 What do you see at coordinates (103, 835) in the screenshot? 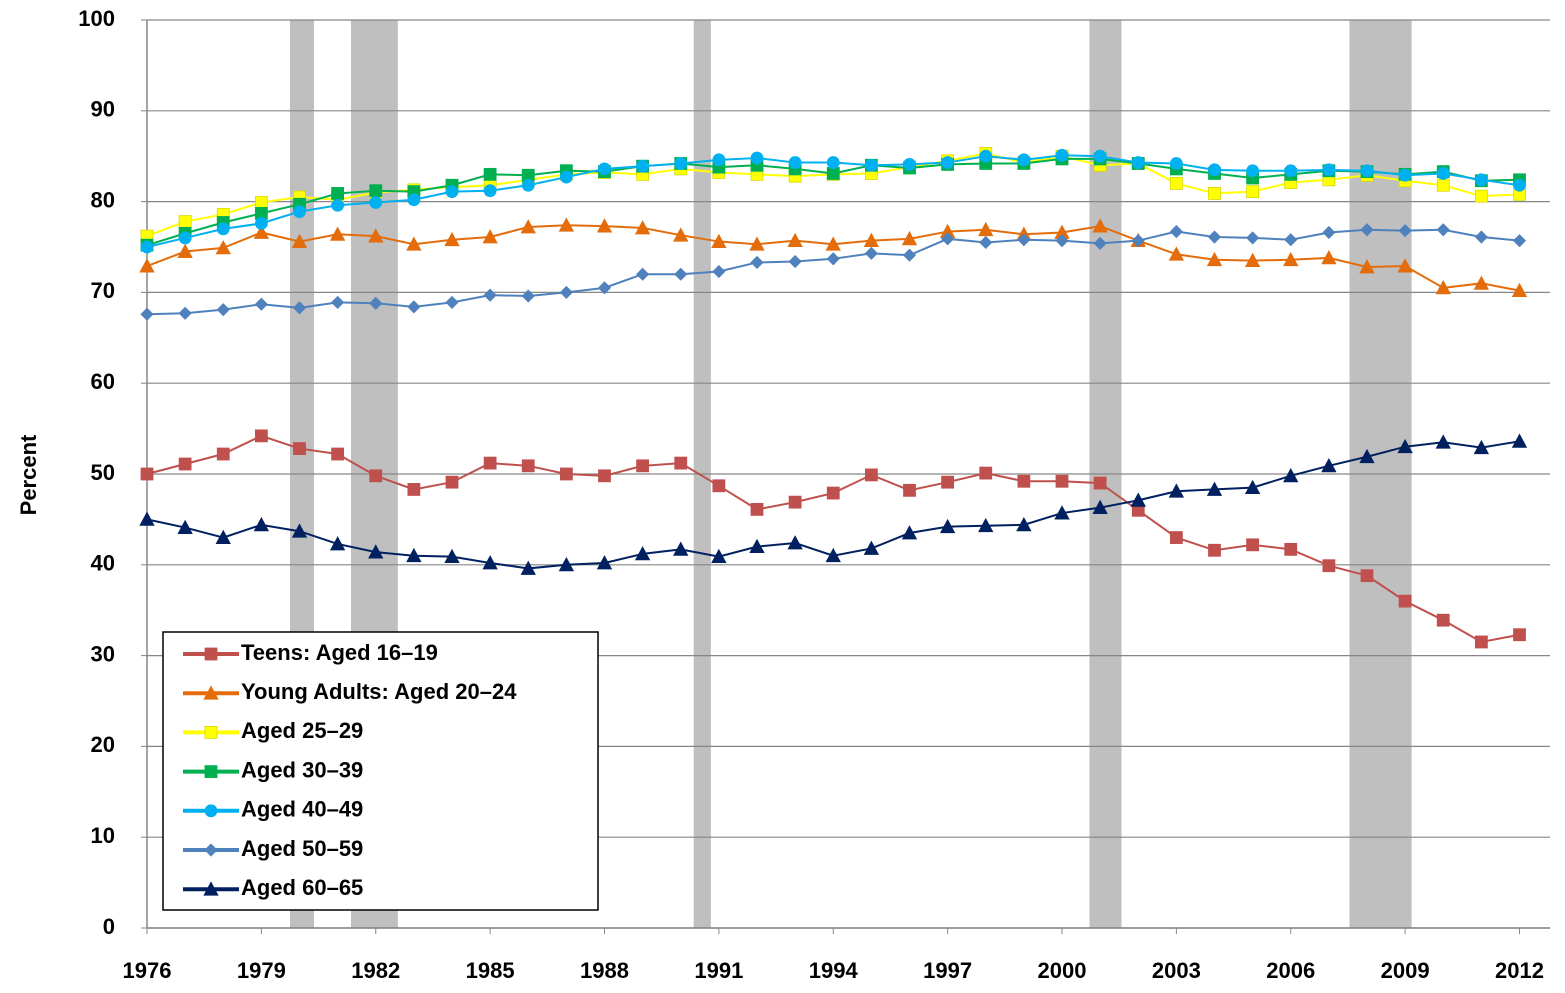
I see `y-tick-label: 10` at bounding box center [103, 835].